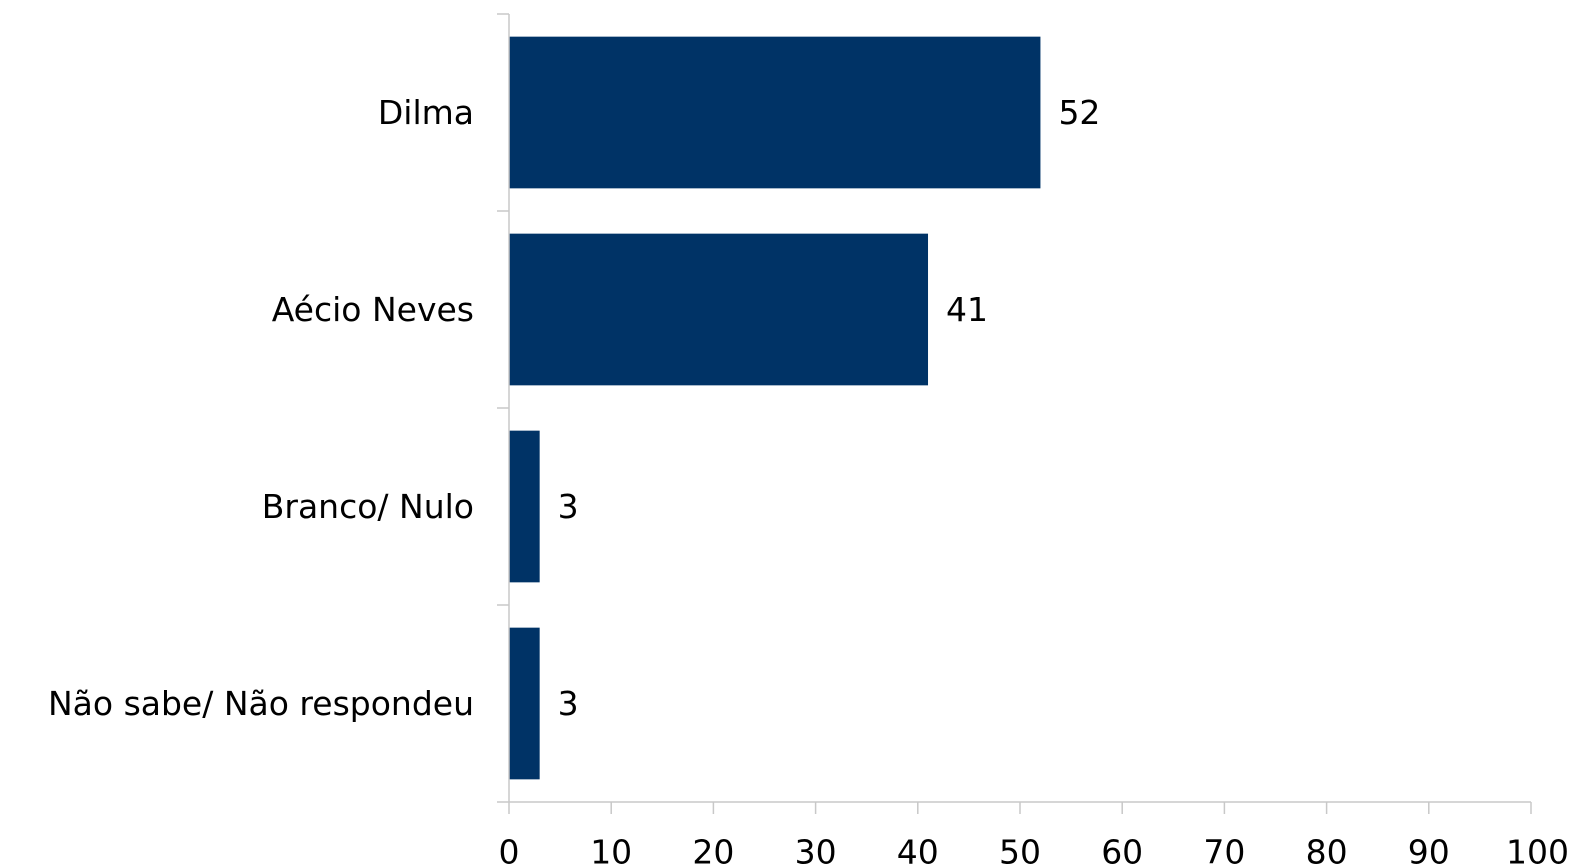  I want to click on x-tick-label: 50, so click(1020, 850).